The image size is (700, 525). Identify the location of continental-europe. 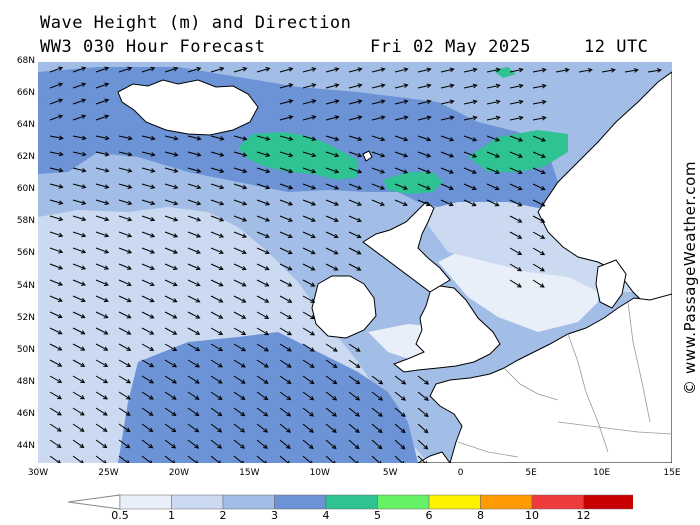
(550, 378).